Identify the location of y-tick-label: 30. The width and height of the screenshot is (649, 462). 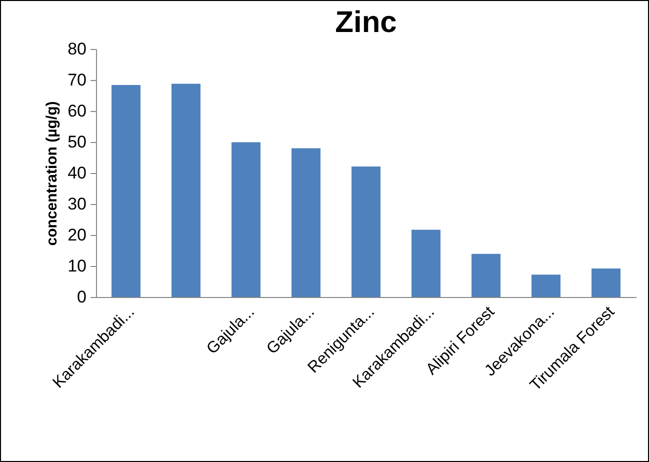
(77, 204).